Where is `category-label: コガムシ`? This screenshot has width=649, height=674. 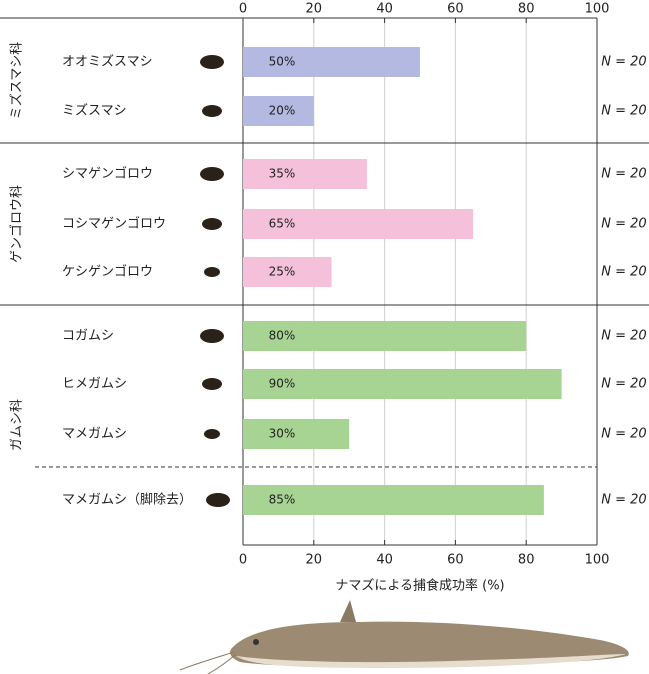 category-label: コガムシ is located at coordinates (88, 336).